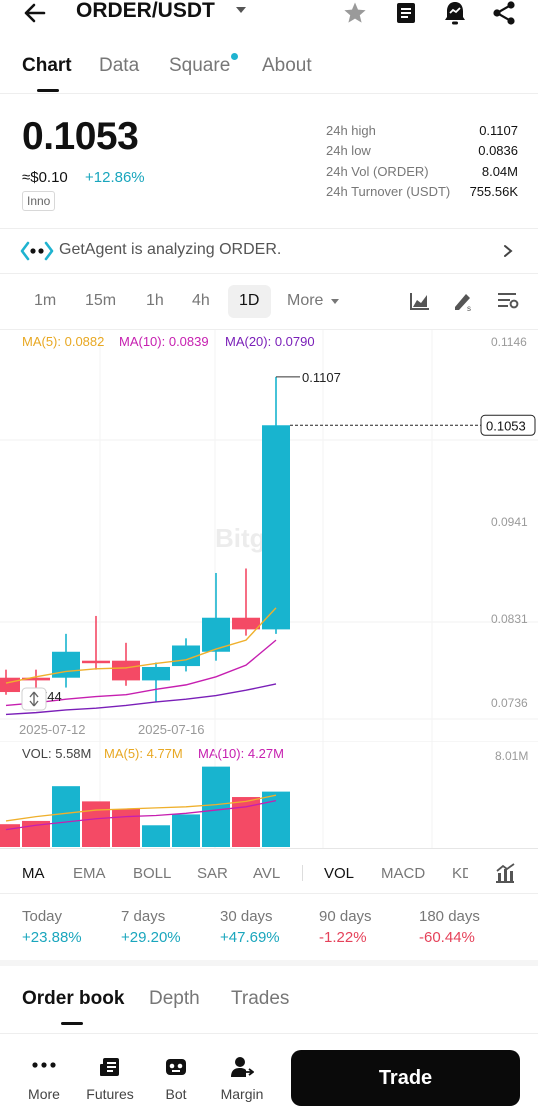  What do you see at coordinates (45, 177) in the screenshot?
I see `fiat-price: ≈$0.10` at bounding box center [45, 177].